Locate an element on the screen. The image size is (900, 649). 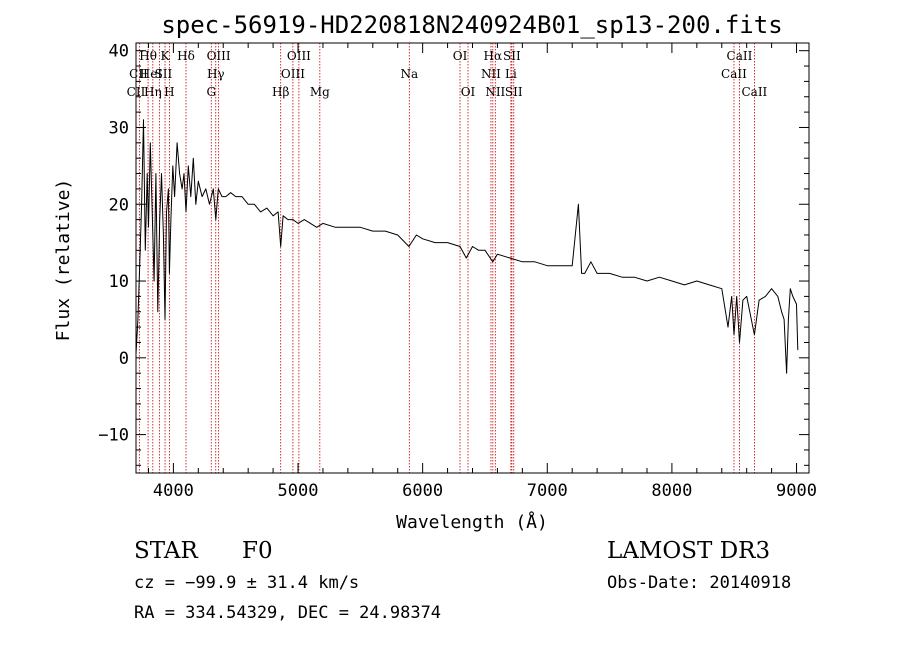
y-tick-label: 40 is located at coordinates (119, 52).